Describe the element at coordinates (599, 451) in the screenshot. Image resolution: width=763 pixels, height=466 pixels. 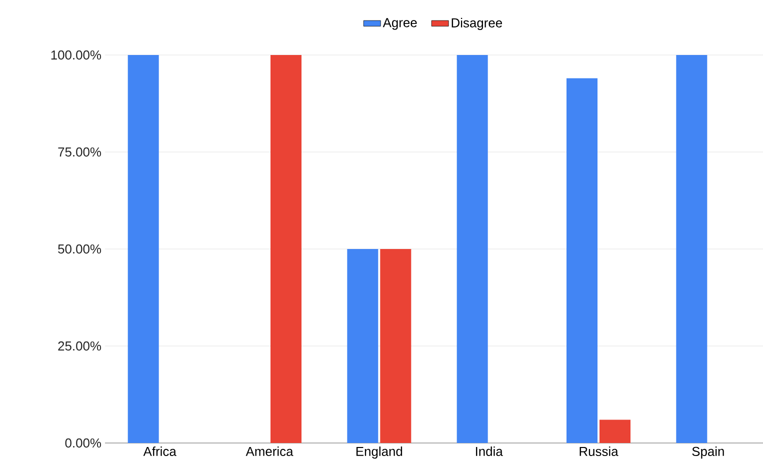
I see `x-tick-label: Russia` at that location.